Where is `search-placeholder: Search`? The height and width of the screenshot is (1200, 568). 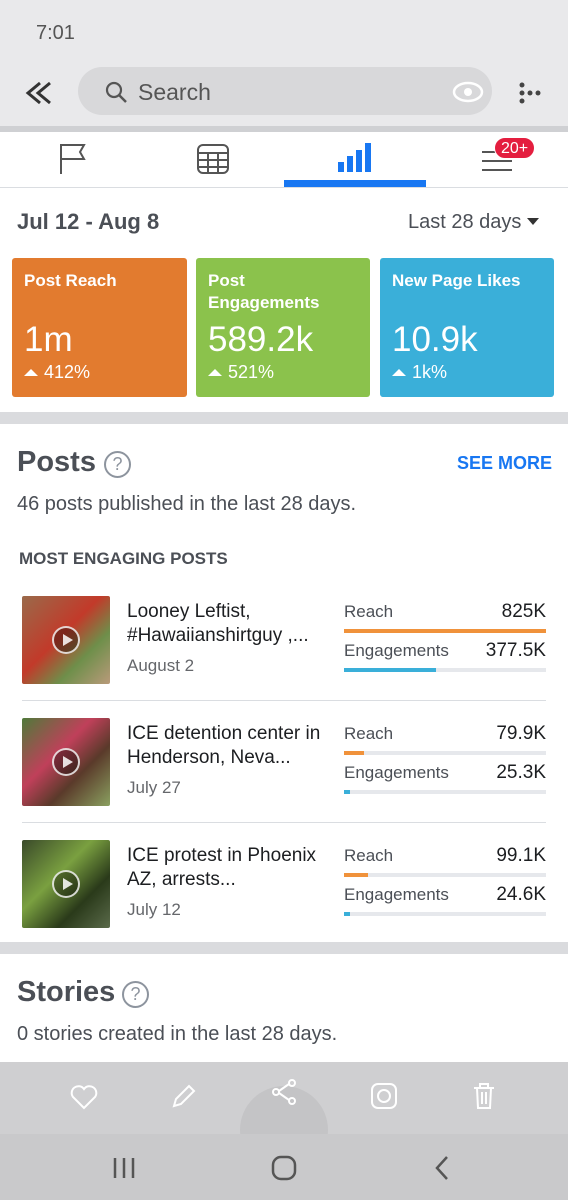
search-placeholder: Search is located at coordinates (174, 92).